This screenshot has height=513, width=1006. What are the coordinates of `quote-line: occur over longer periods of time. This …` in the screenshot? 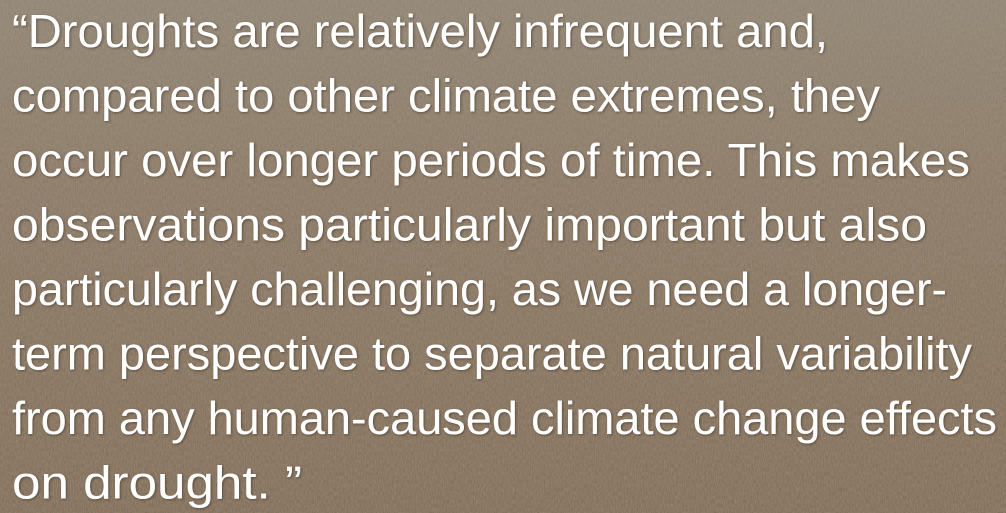 It's located at (491, 160).